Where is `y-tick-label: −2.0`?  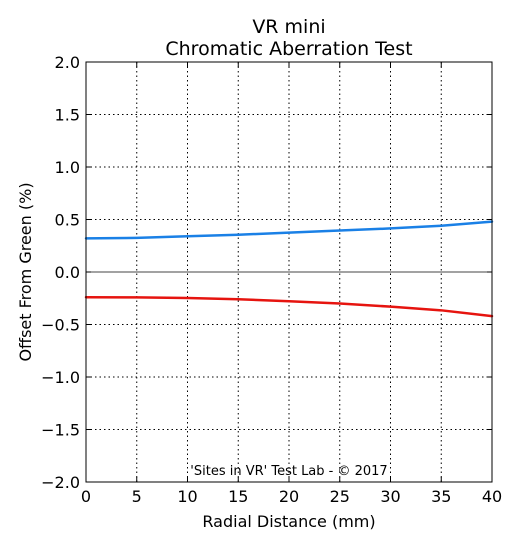 y-tick-label: −2.0 is located at coordinates (60, 482).